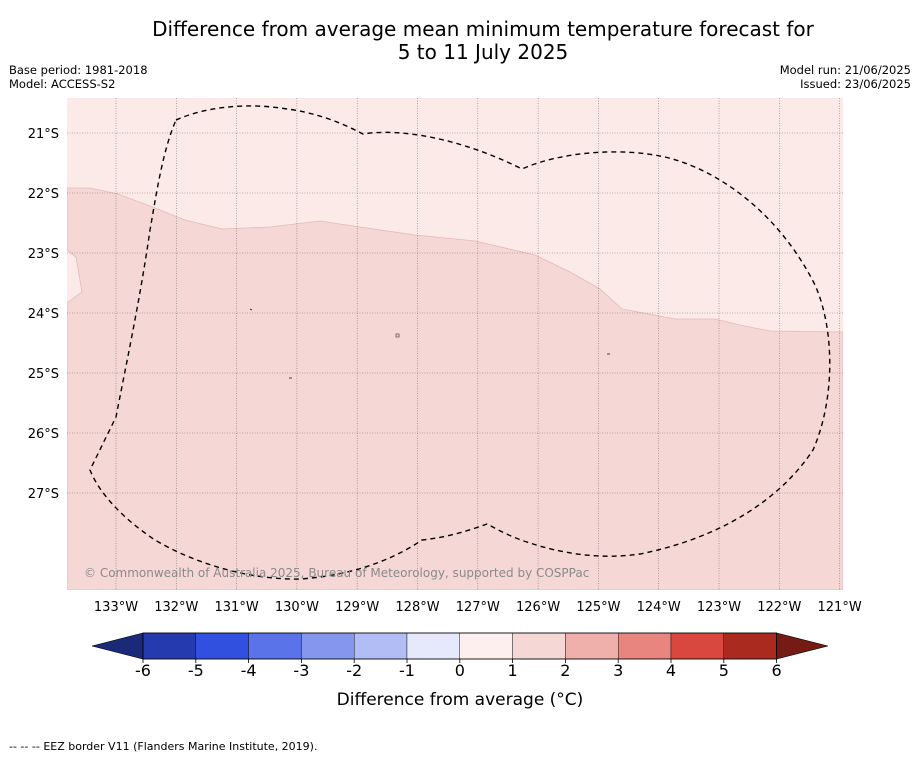  Describe the element at coordinates (43, 134) in the screenshot. I see `latitude-label: 21°S` at that location.